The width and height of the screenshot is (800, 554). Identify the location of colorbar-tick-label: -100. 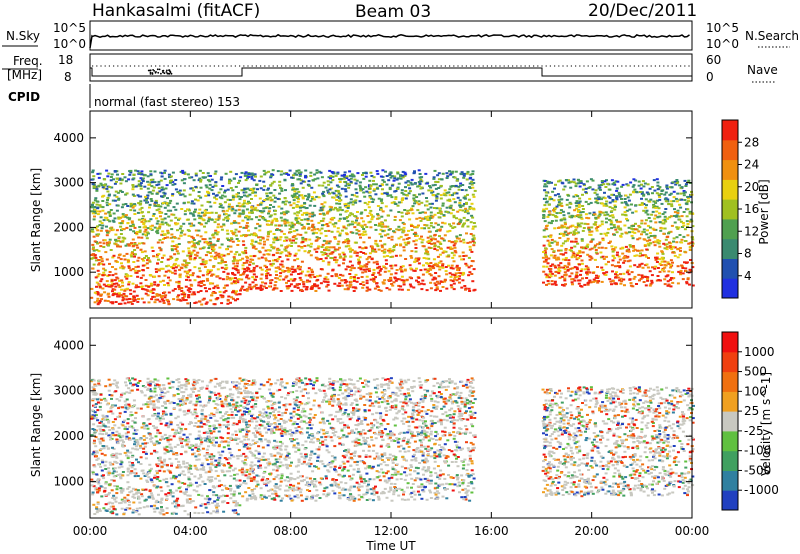
(757, 451).